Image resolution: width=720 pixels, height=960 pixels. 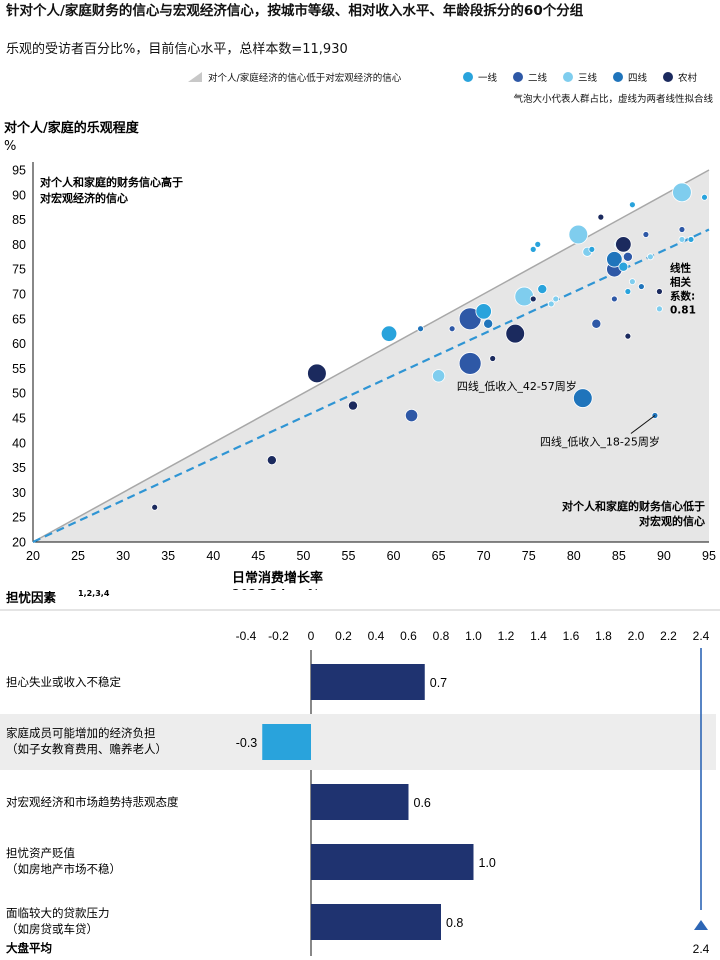 What do you see at coordinates (40, 853) in the screenshot?
I see `category-label: 担忧资产贬值` at bounding box center [40, 853].